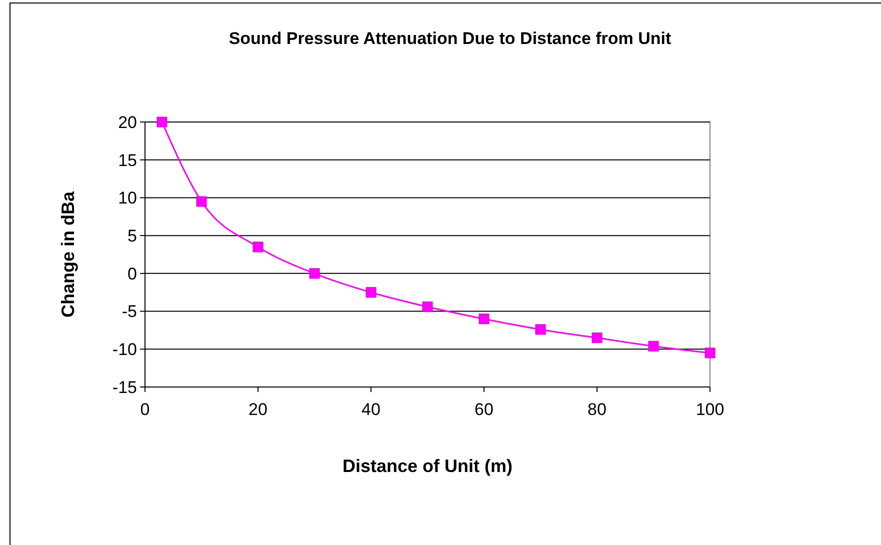  I want to click on y-tick-label: -5, so click(129, 312).